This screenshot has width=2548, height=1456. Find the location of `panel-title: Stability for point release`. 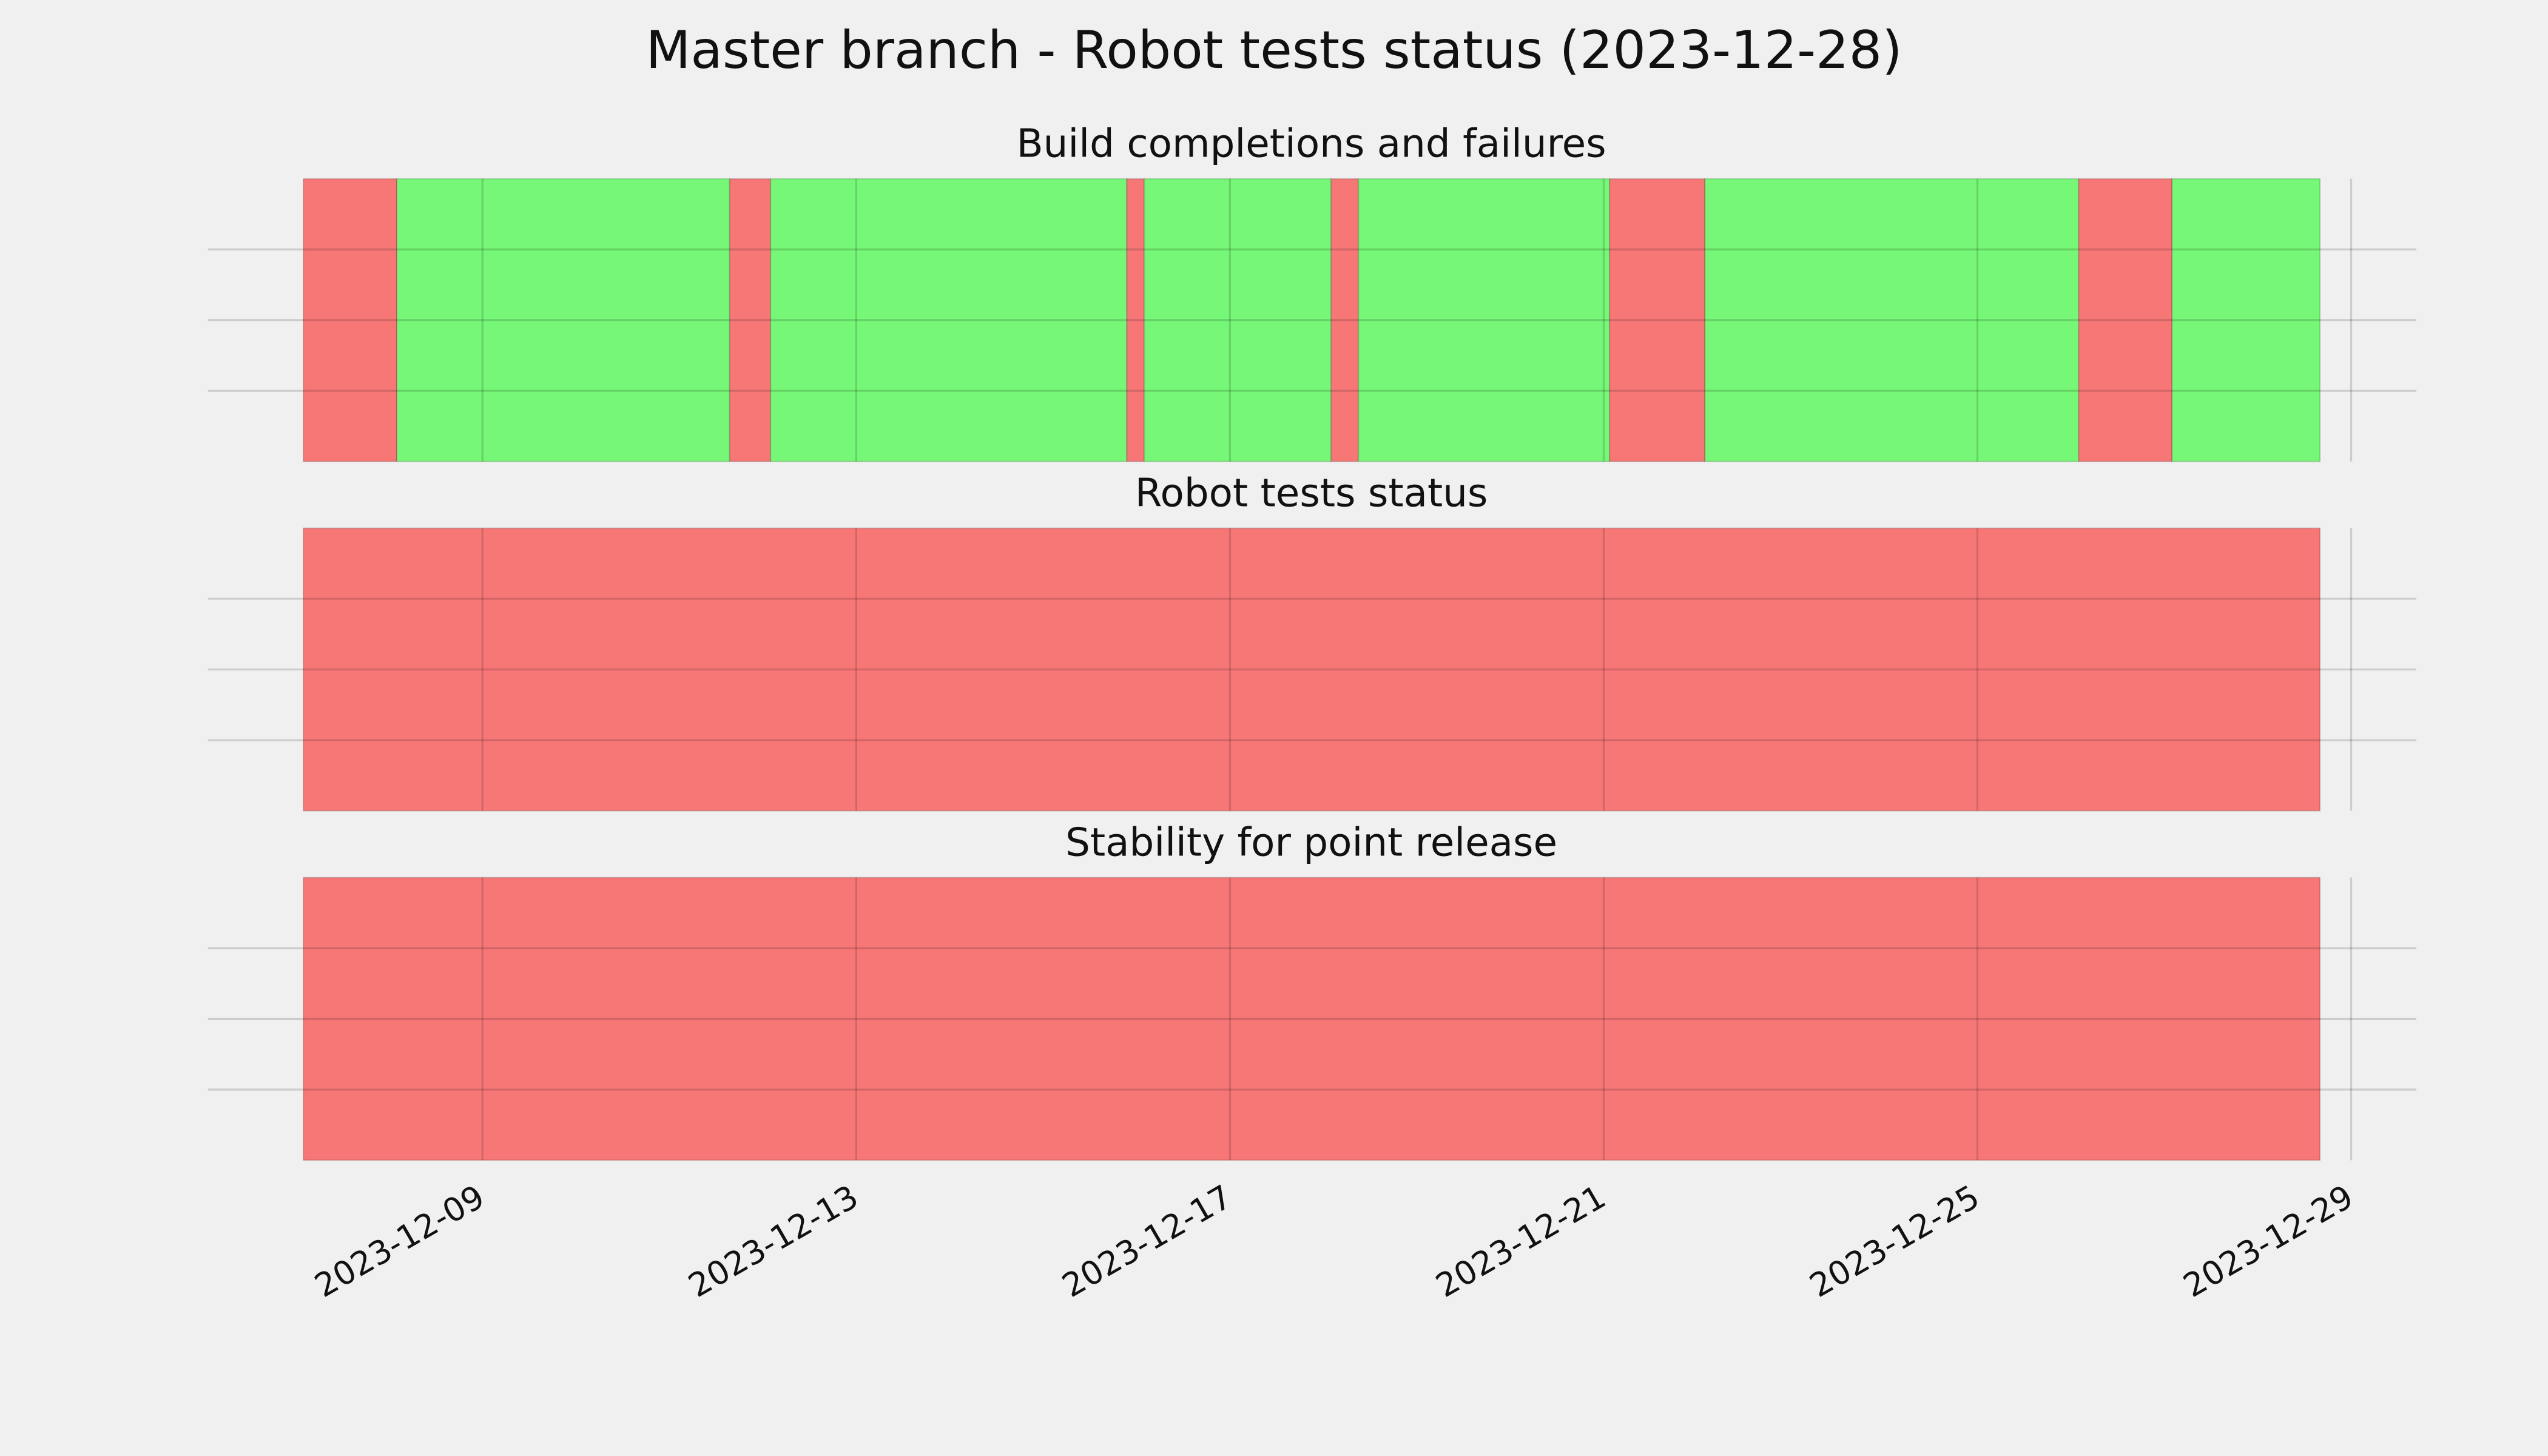

panel-title: Stability for point release is located at coordinates (1311, 842).